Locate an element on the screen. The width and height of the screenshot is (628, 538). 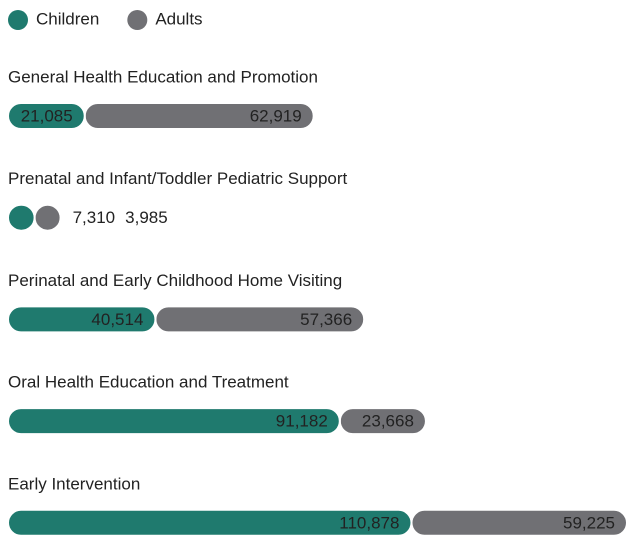
legend-label: Adults is located at coordinates (178, 18).